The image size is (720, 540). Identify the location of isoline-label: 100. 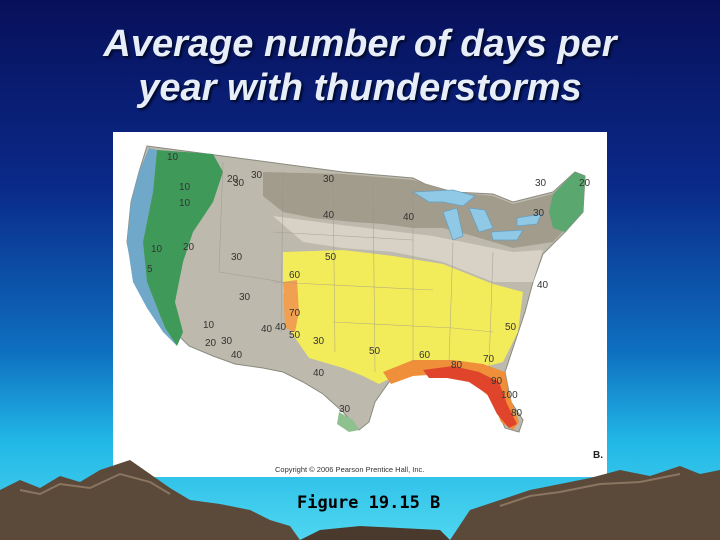
(509, 395).